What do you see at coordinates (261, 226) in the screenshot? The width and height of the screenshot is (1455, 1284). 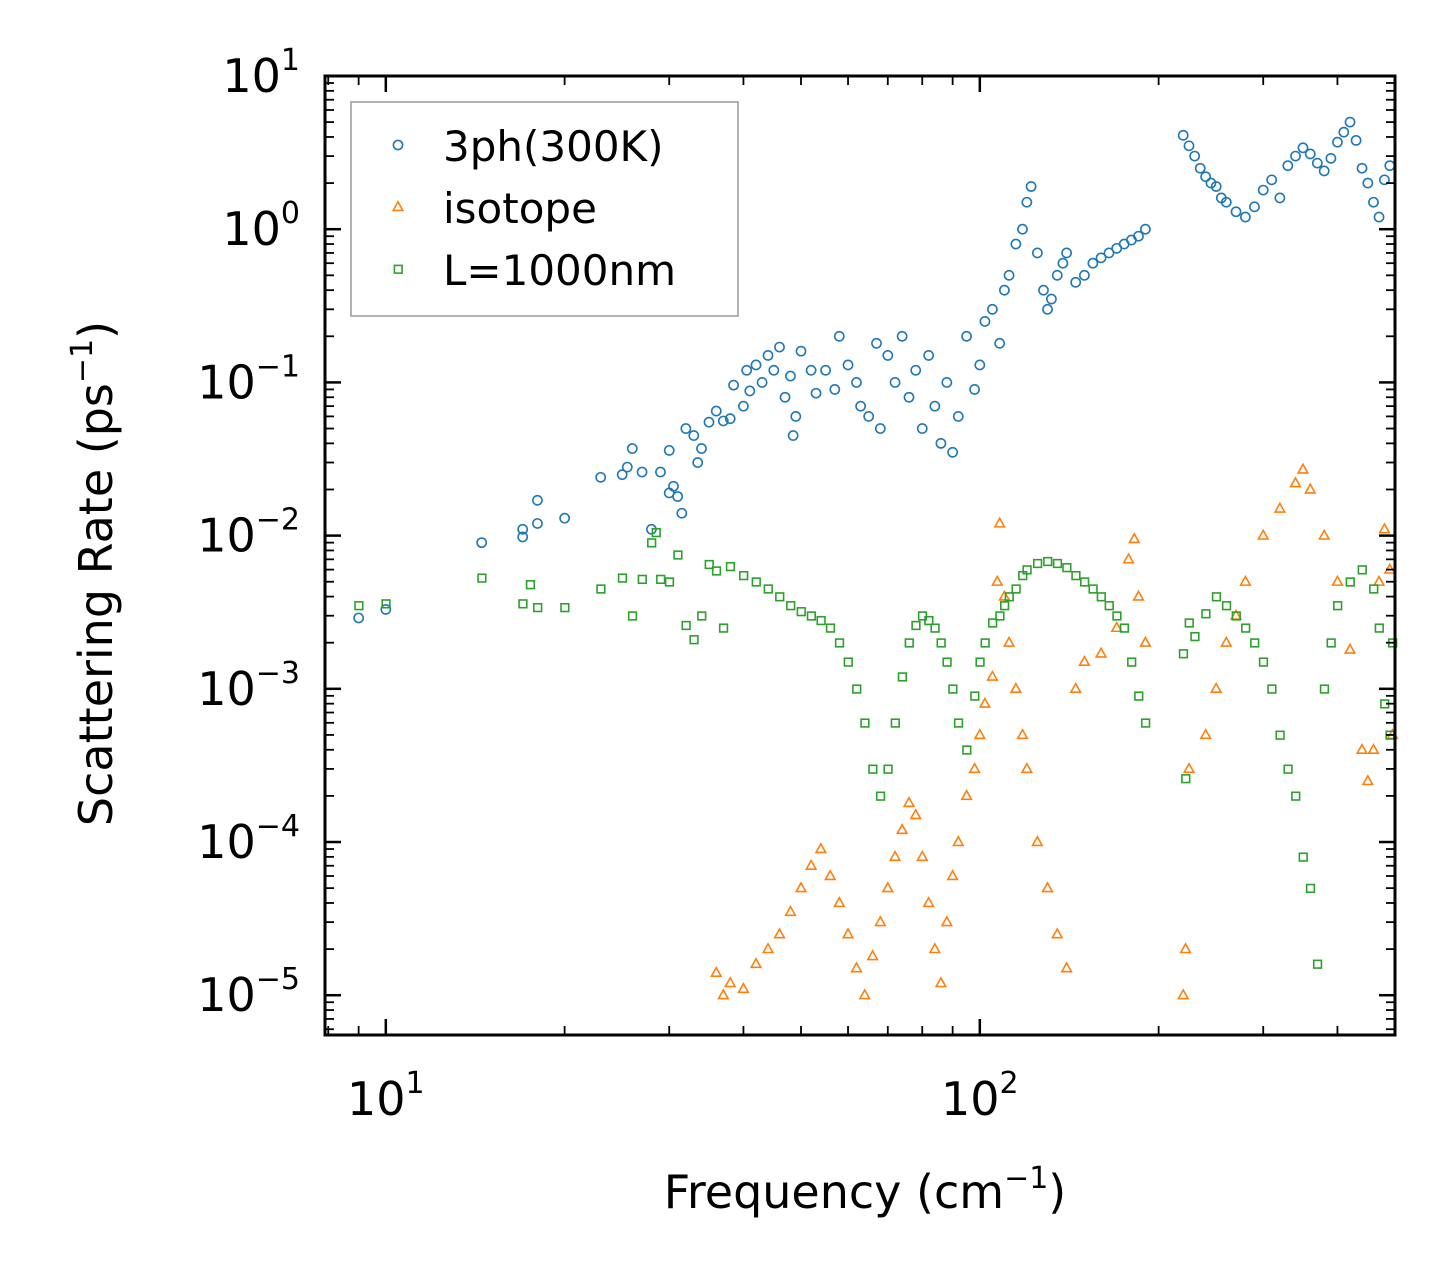 I see `y-tick-label: 10⁰` at bounding box center [261, 226].